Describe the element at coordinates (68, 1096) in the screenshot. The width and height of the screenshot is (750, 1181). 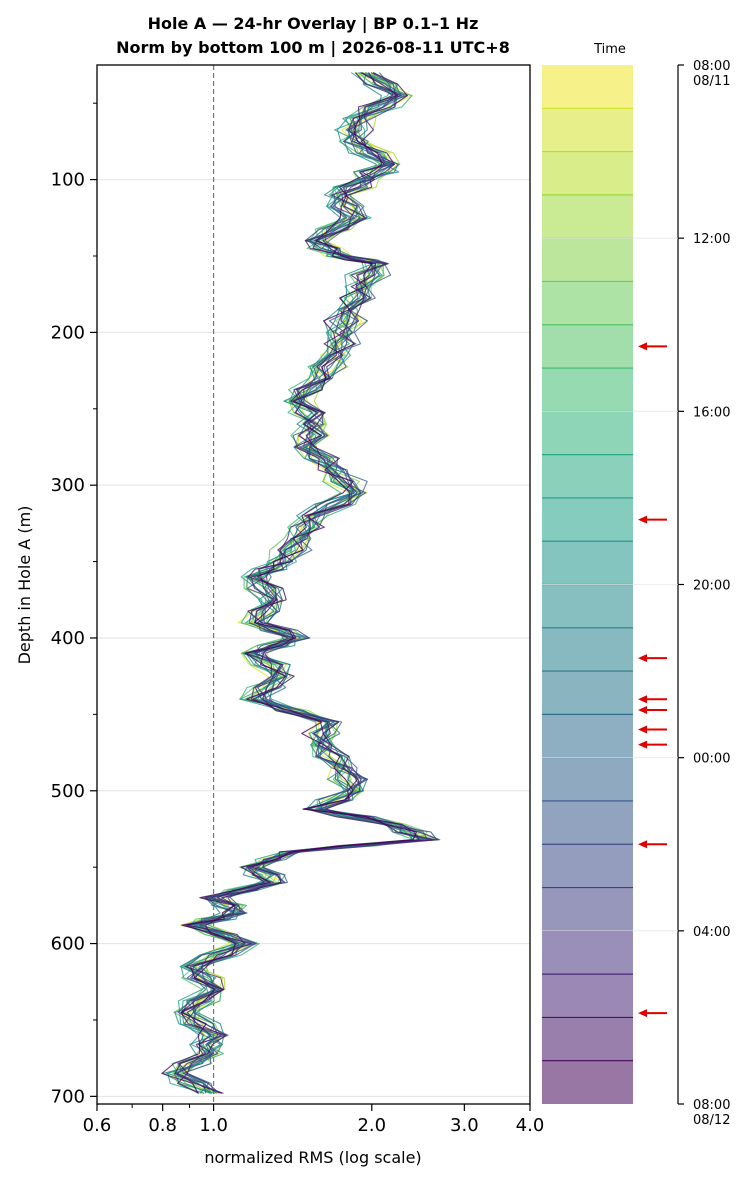
I see `y-tick-label: 700` at that location.